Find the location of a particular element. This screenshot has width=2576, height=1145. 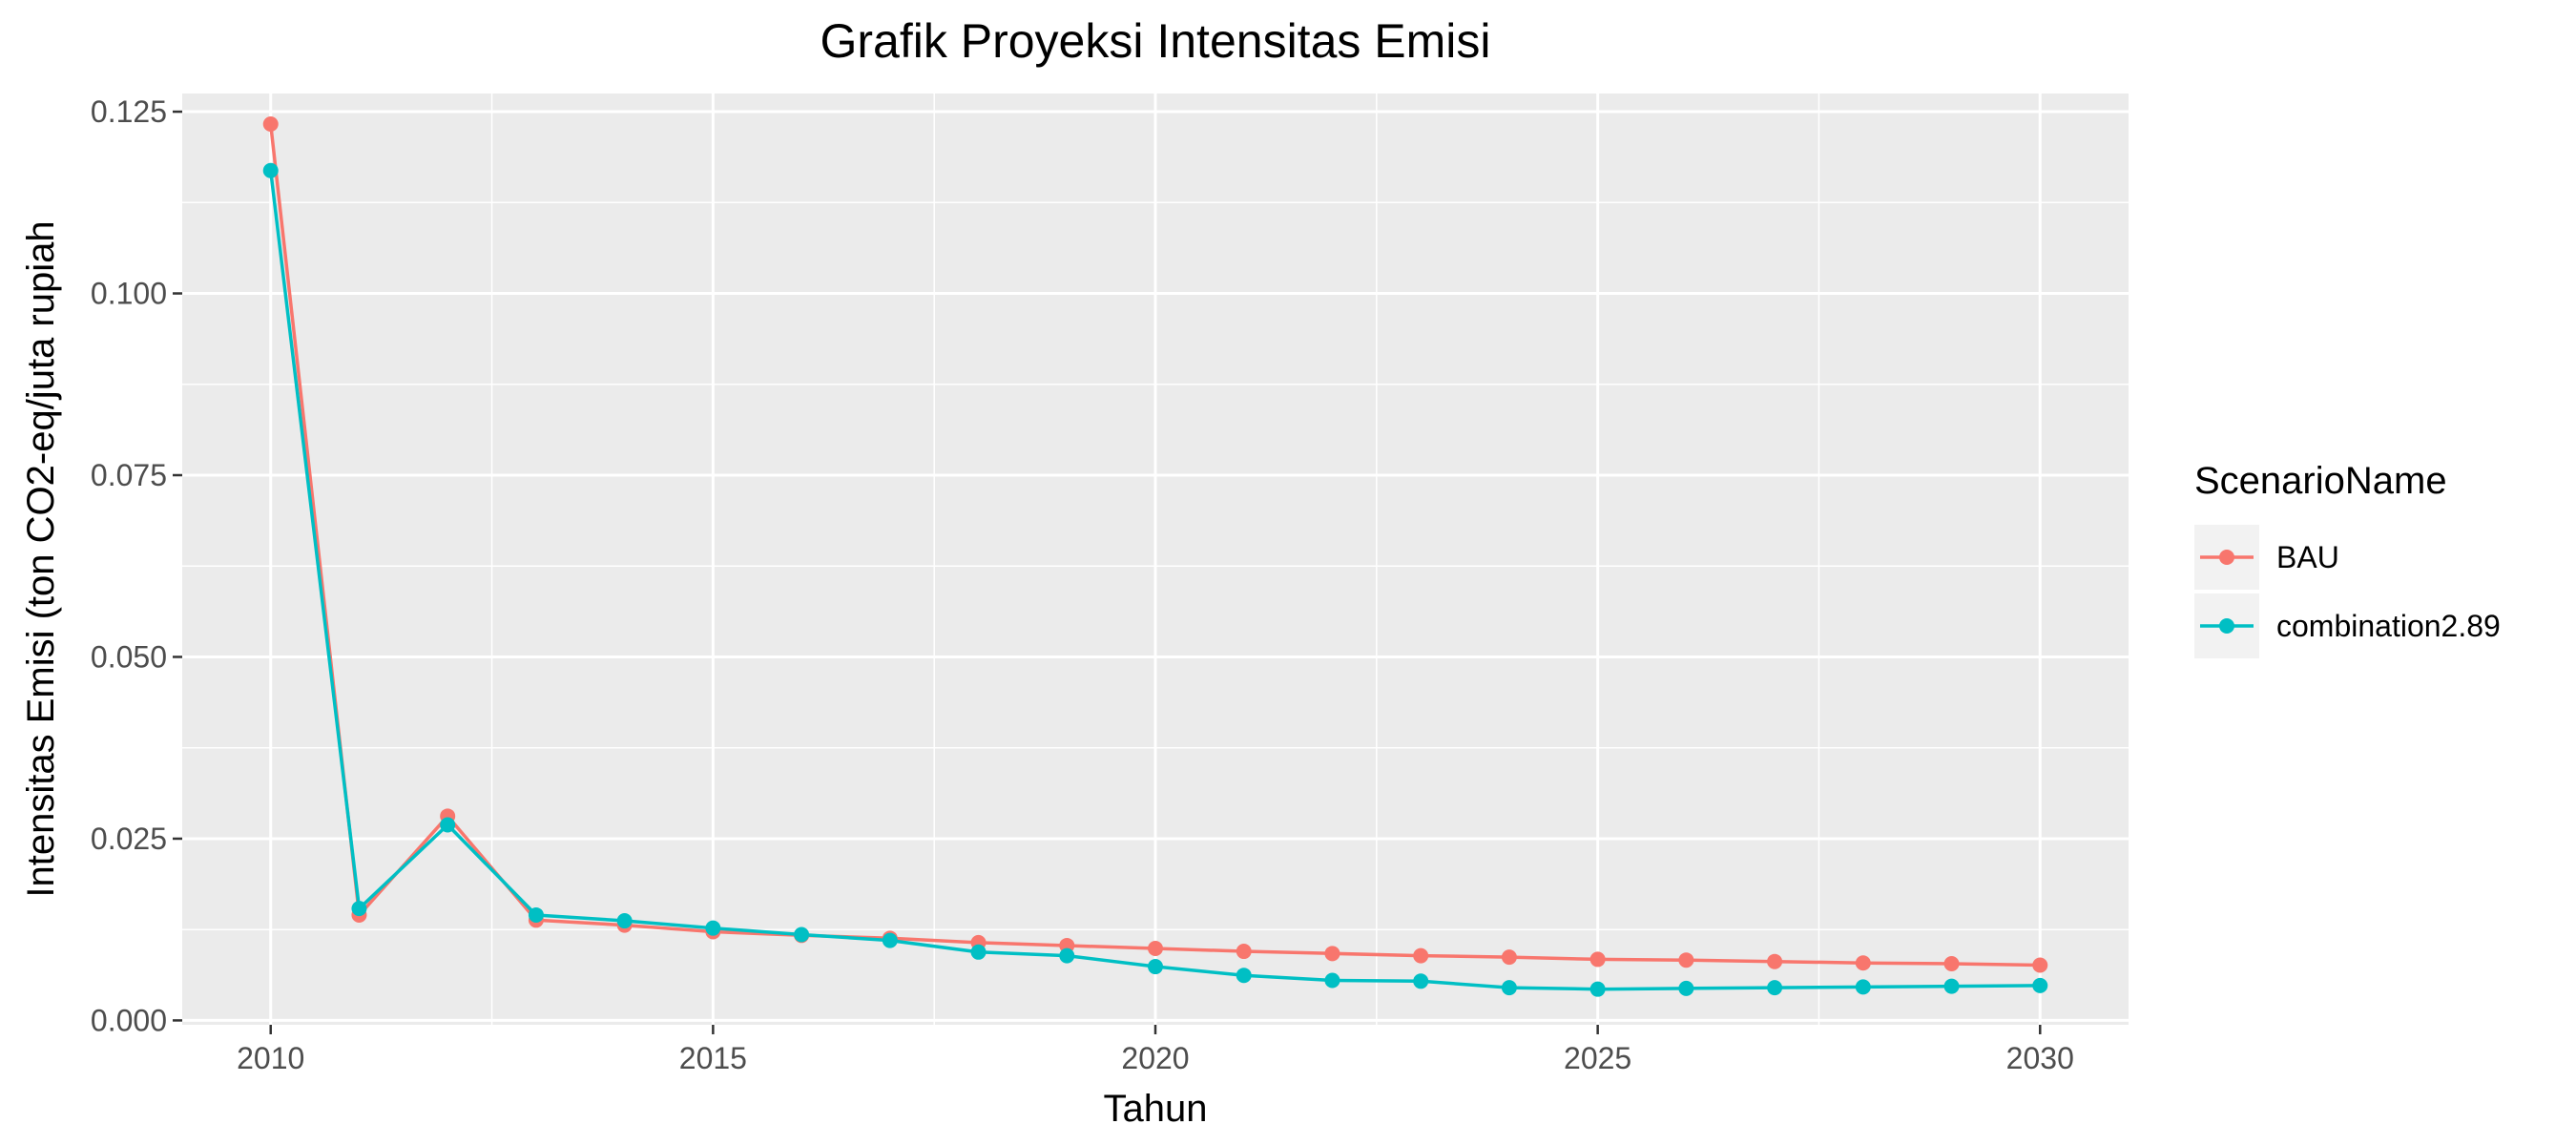

y-tick-label: 0.100 is located at coordinates (129, 294).